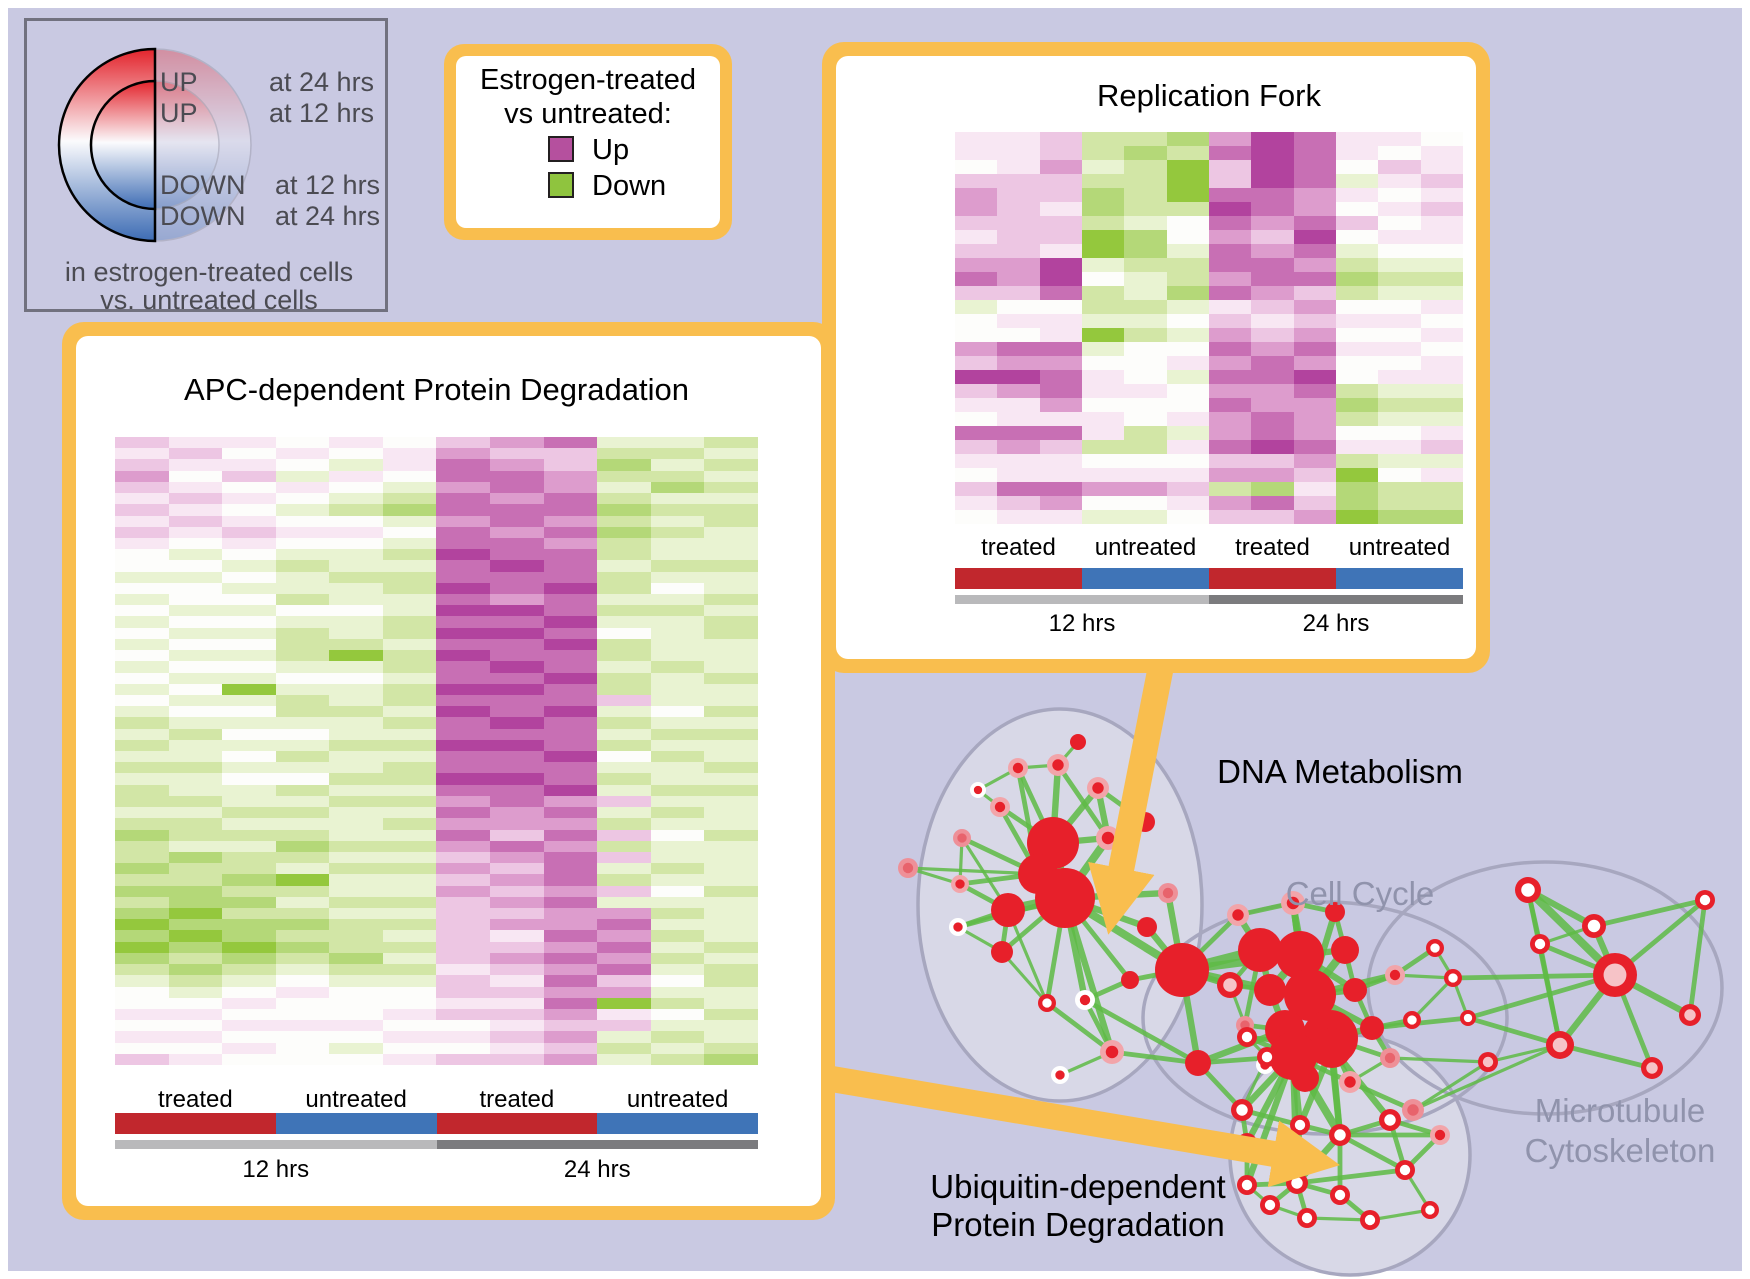 Image resolution: width=1750 pixels, height=1279 pixels. What do you see at coordinates (629, 186) in the screenshot?
I see `down-swatch-label: Down` at bounding box center [629, 186].